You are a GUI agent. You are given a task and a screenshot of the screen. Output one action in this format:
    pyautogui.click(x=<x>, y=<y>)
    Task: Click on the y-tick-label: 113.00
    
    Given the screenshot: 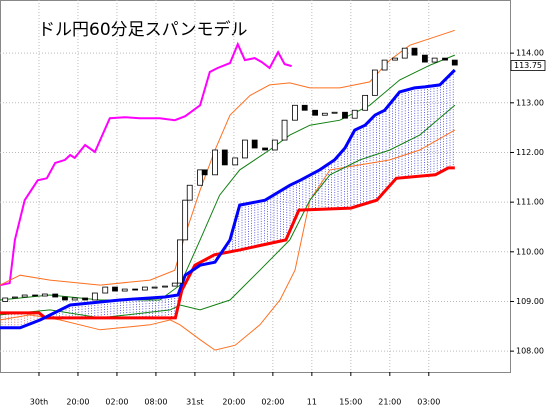 What is the action you would take?
    pyautogui.click(x=530, y=102)
    